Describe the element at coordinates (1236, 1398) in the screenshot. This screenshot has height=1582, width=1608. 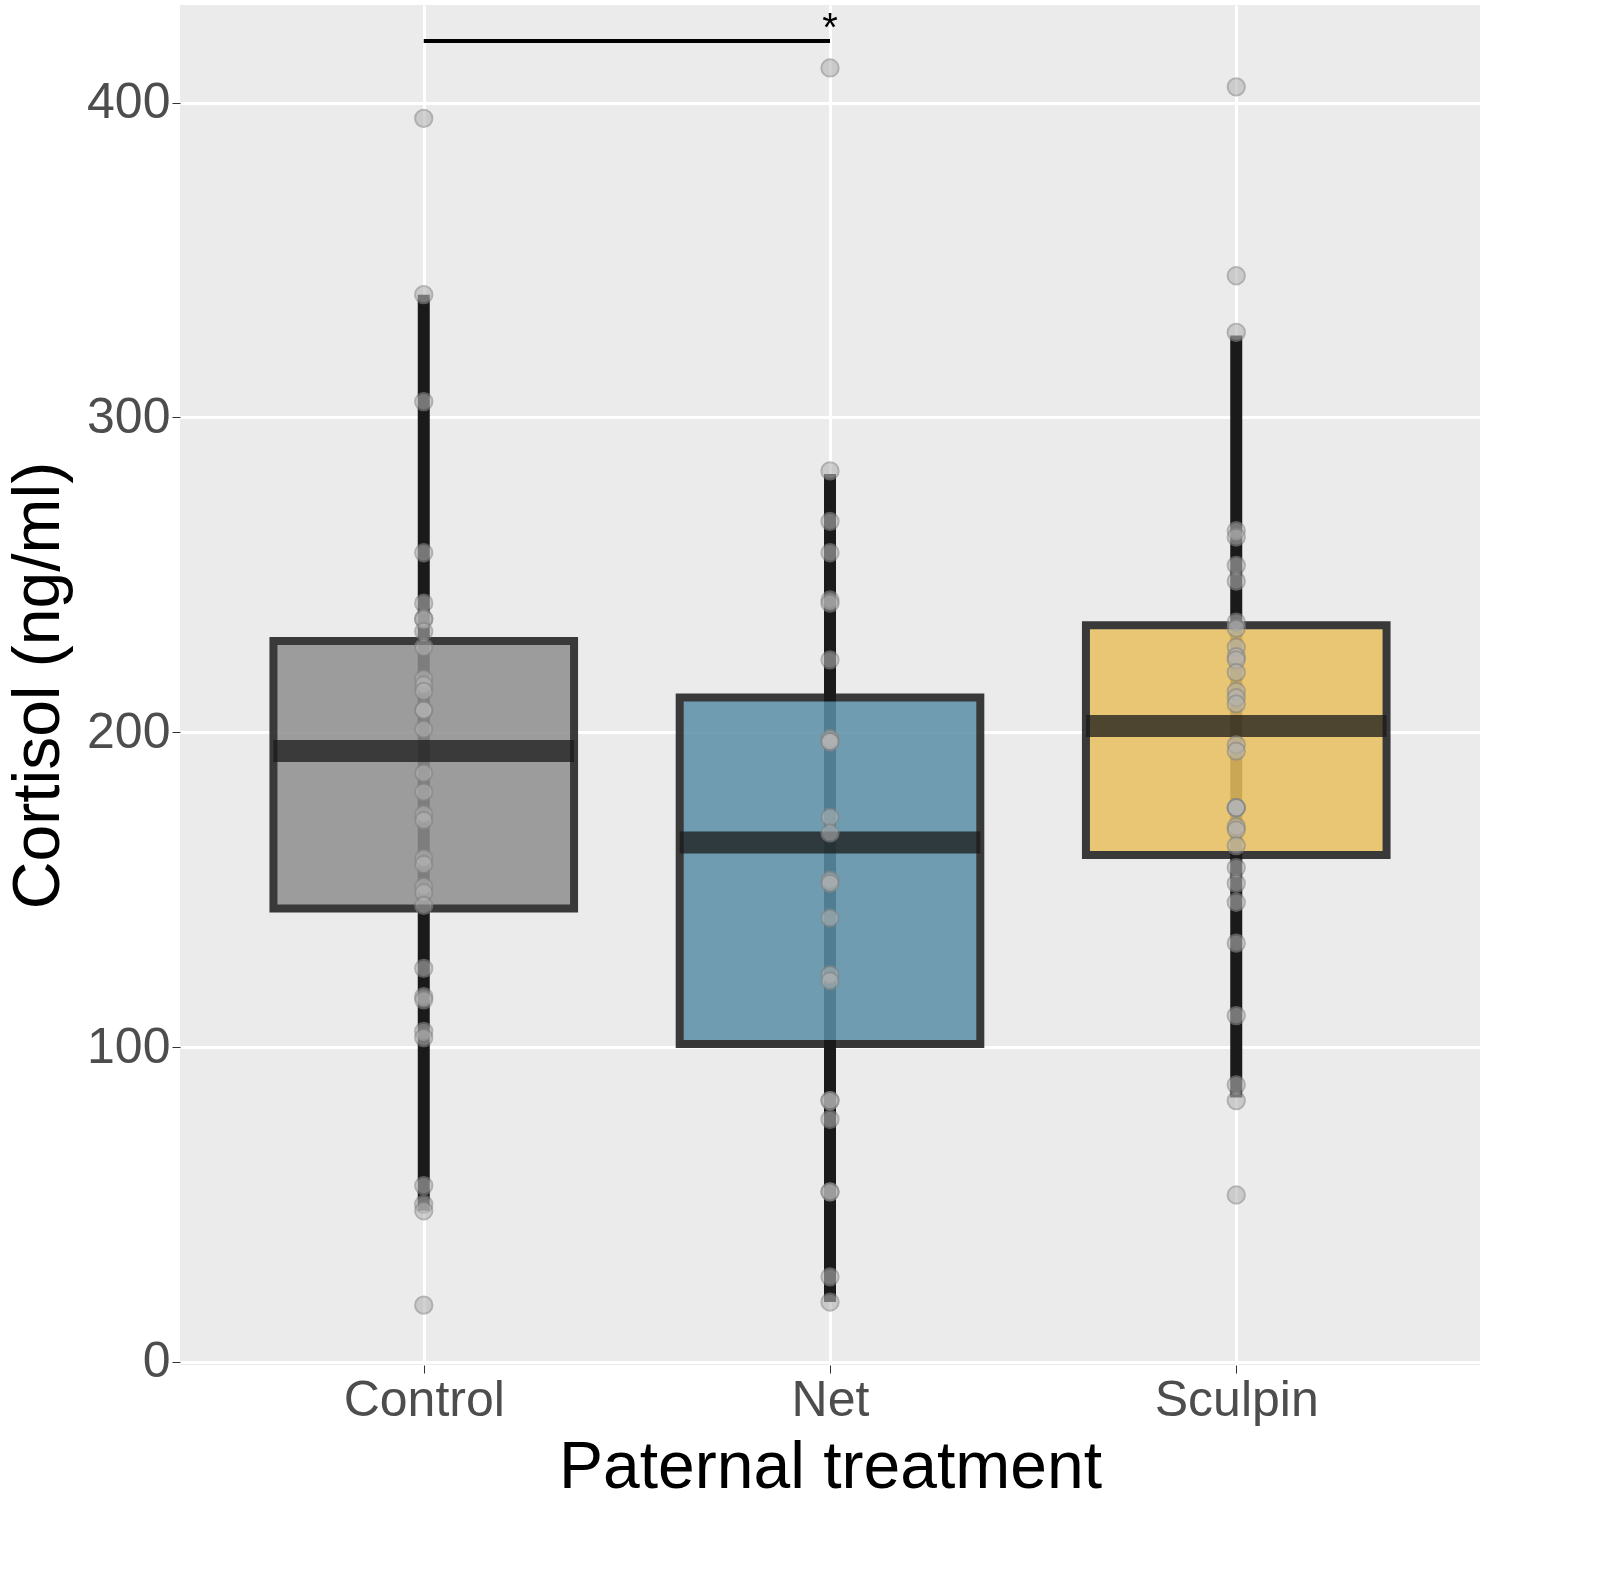
I see `x-tick-label: Sculpin` at that location.